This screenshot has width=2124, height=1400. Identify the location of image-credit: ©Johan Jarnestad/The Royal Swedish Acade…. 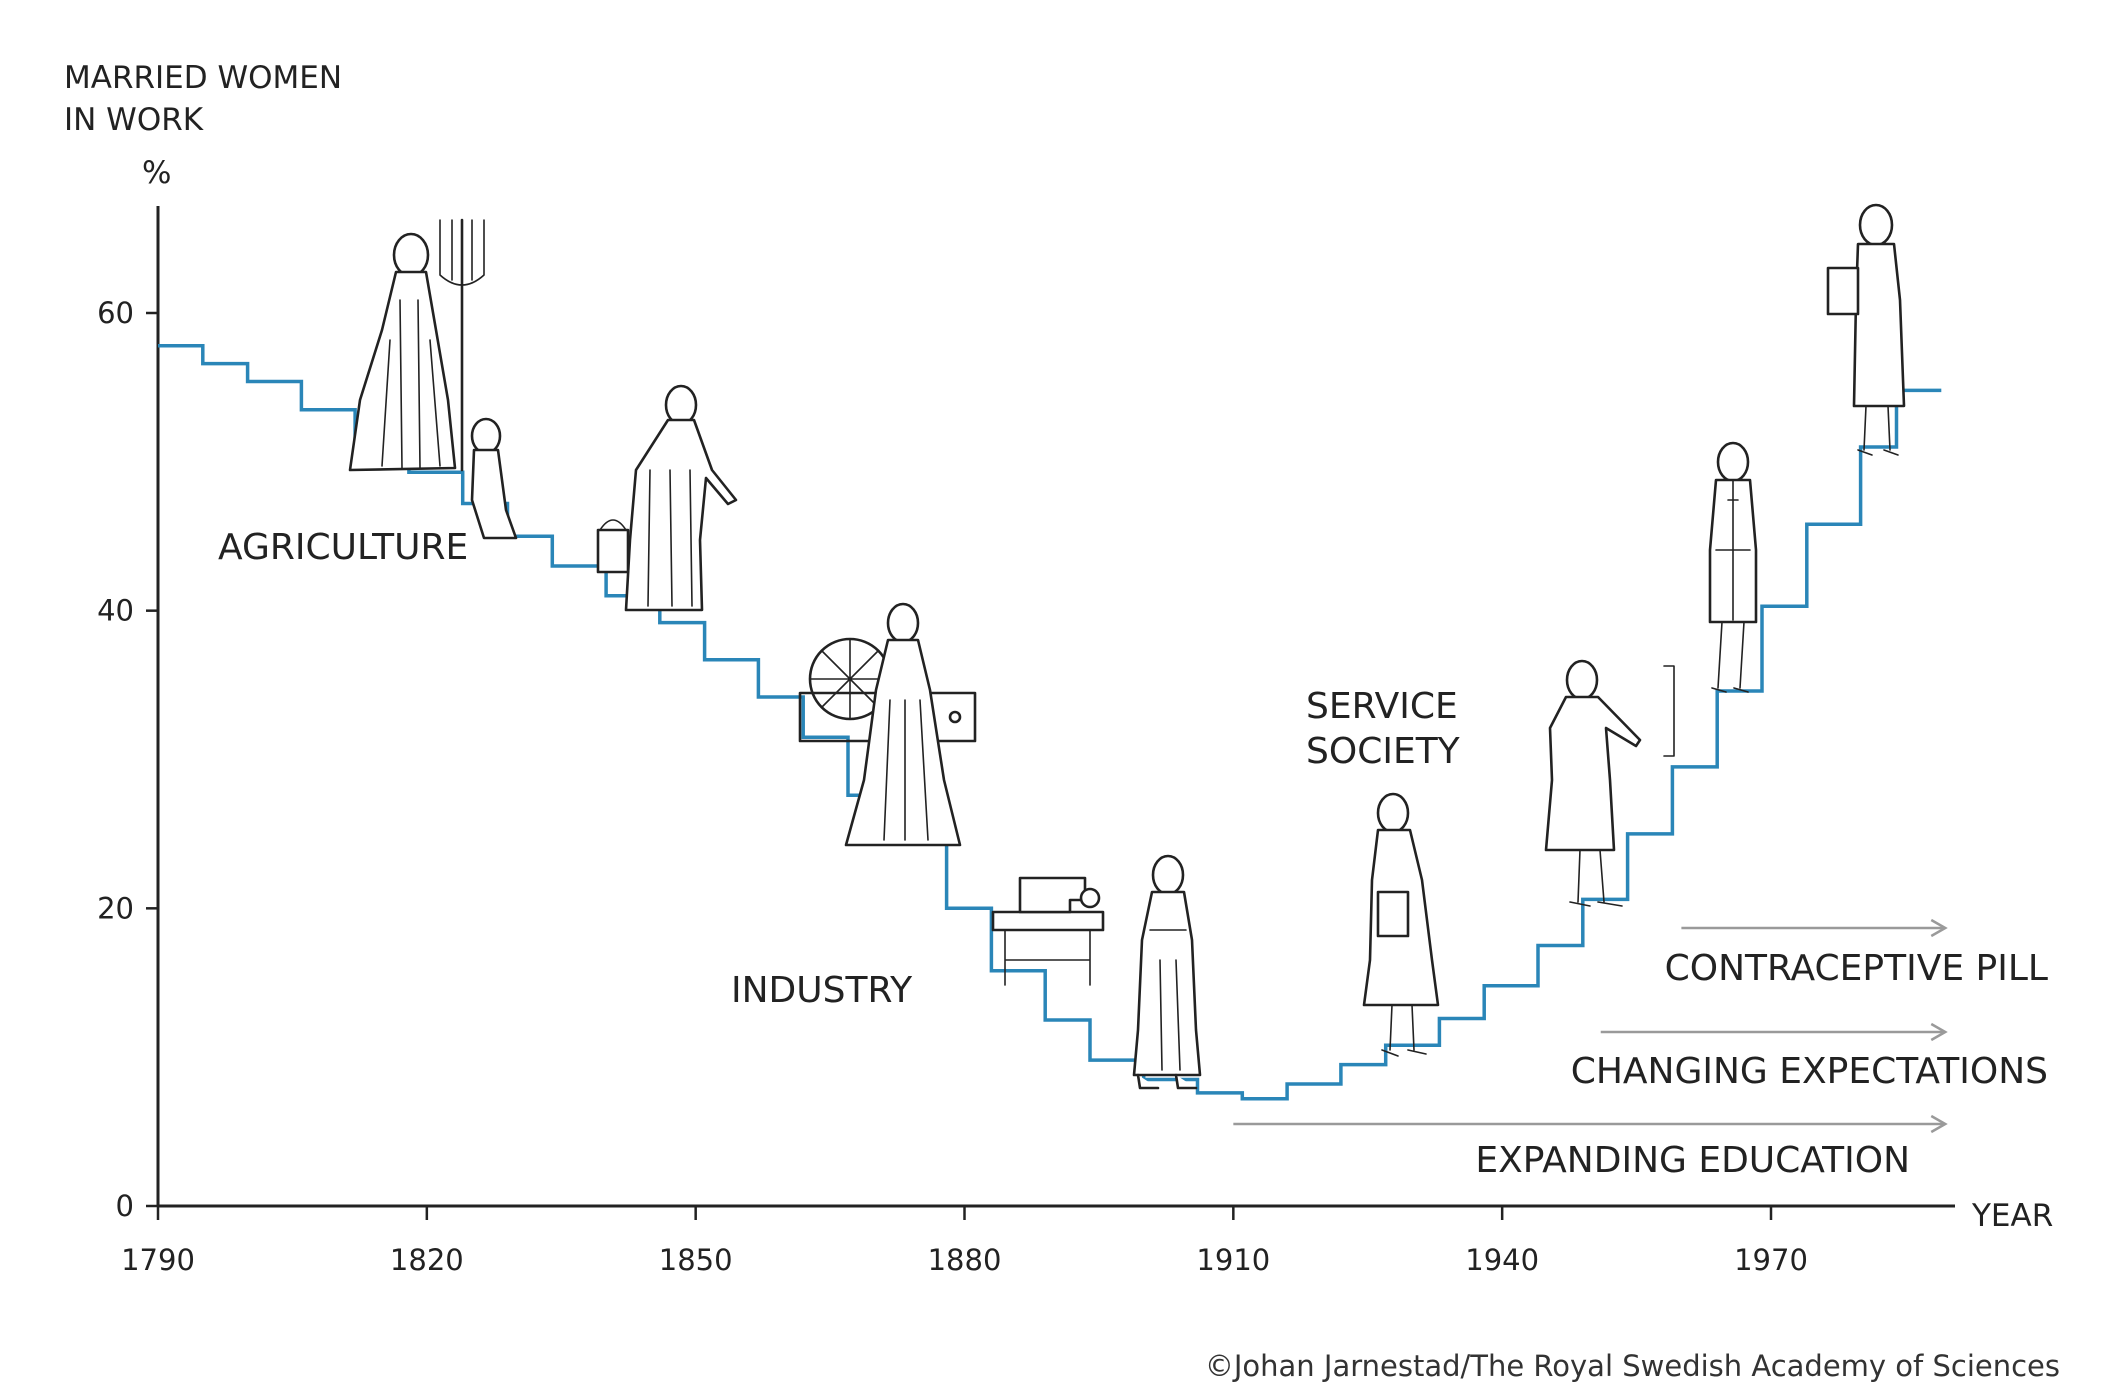
(1632, 1366).